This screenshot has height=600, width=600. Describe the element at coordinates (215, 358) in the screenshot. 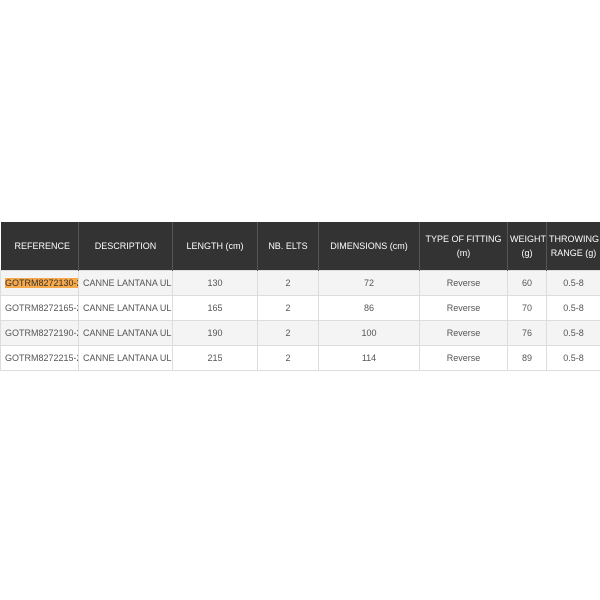

I see `table-cell: 215` at that location.